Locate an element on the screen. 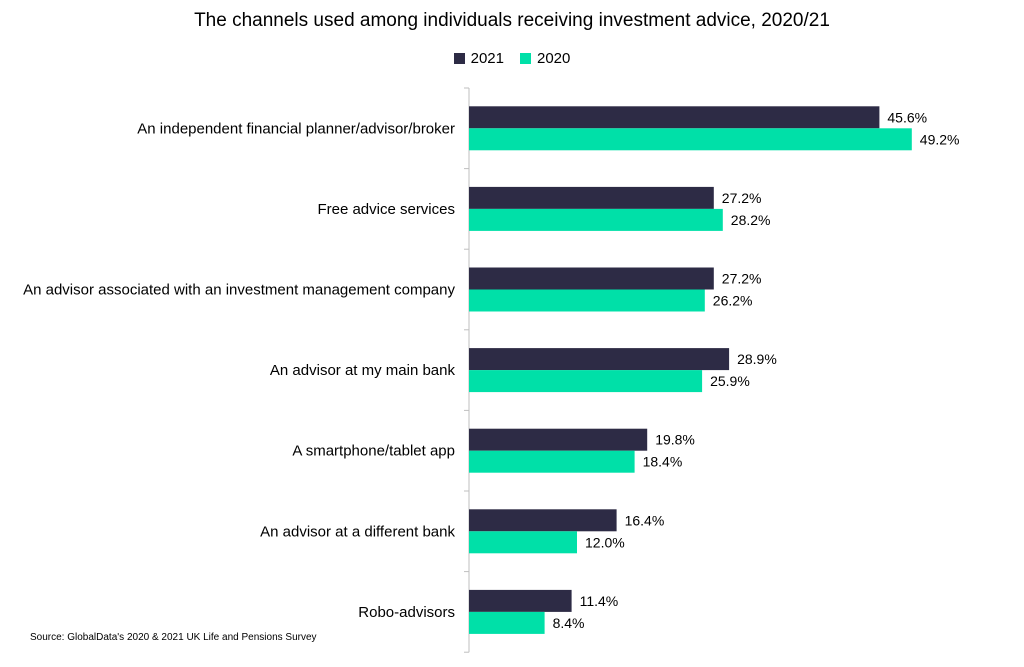 This screenshot has width=1024, height=667. data-label-2021: 11.4% is located at coordinates (599, 601).